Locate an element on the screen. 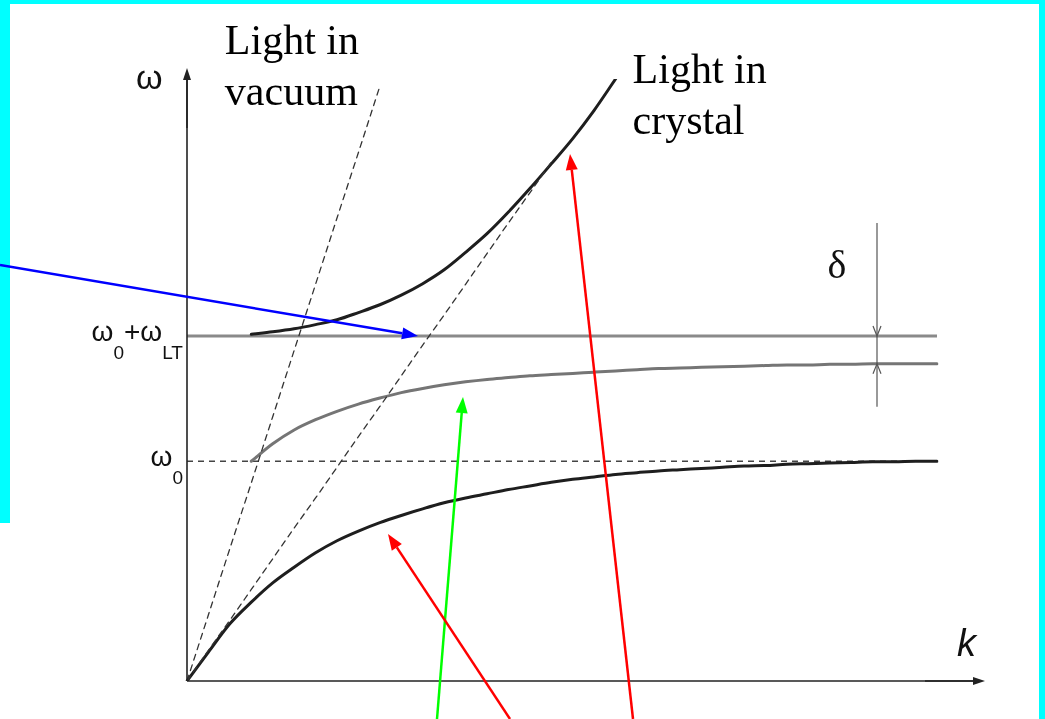 This screenshot has height=719, width=1045. series-label: Light in crystal is located at coordinates (700, 95).